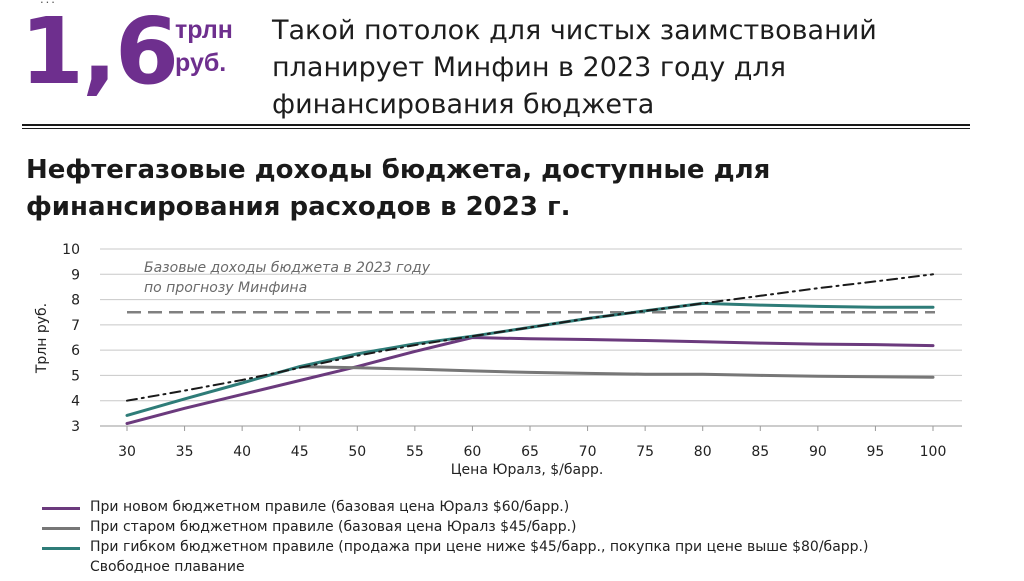  Describe the element at coordinates (530, 380) in the screenshot. I see `series-line-new-rule` at that location.